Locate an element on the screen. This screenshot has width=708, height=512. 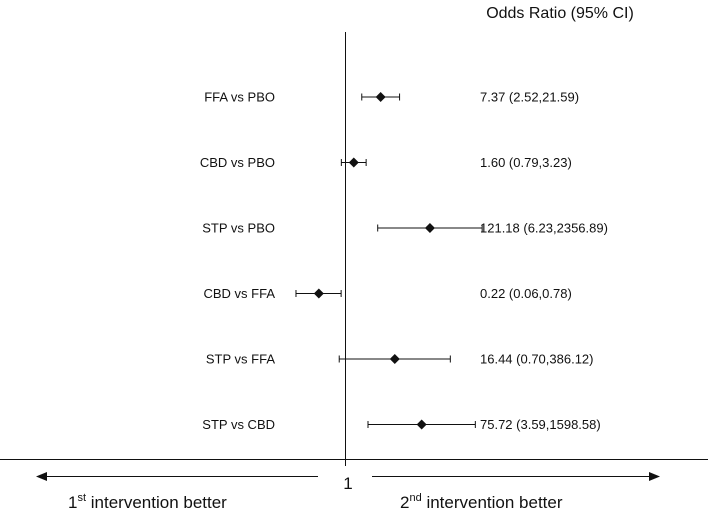
comparison-label: CBD vs PBO is located at coordinates (237, 162).